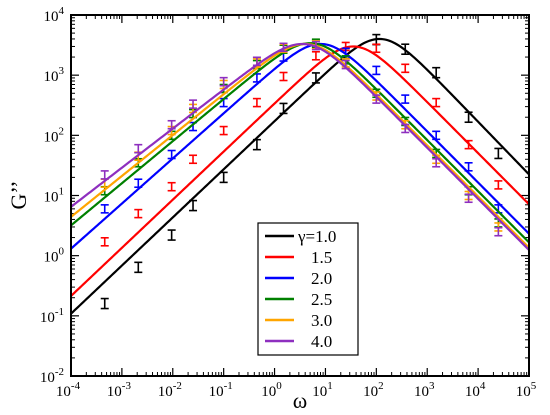 The width and height of the screenshot is (550, 415). What do you see at coordinates (271, 390) in the screenshot?
I see `x-tick-label: 10⁰` at bounding box center [271, 390].